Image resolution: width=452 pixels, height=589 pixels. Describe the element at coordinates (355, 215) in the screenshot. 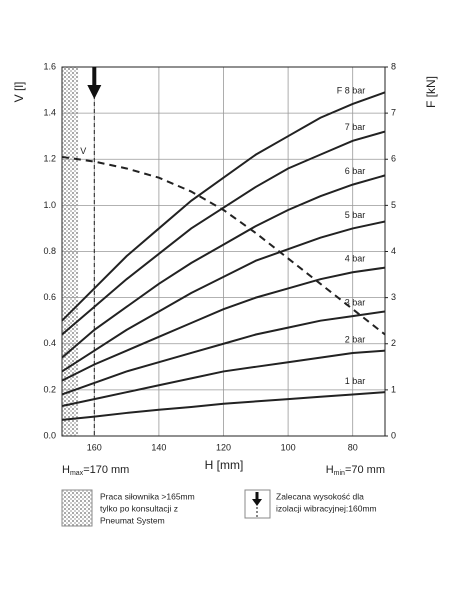

I see `series-label: 5 bar` at that location.